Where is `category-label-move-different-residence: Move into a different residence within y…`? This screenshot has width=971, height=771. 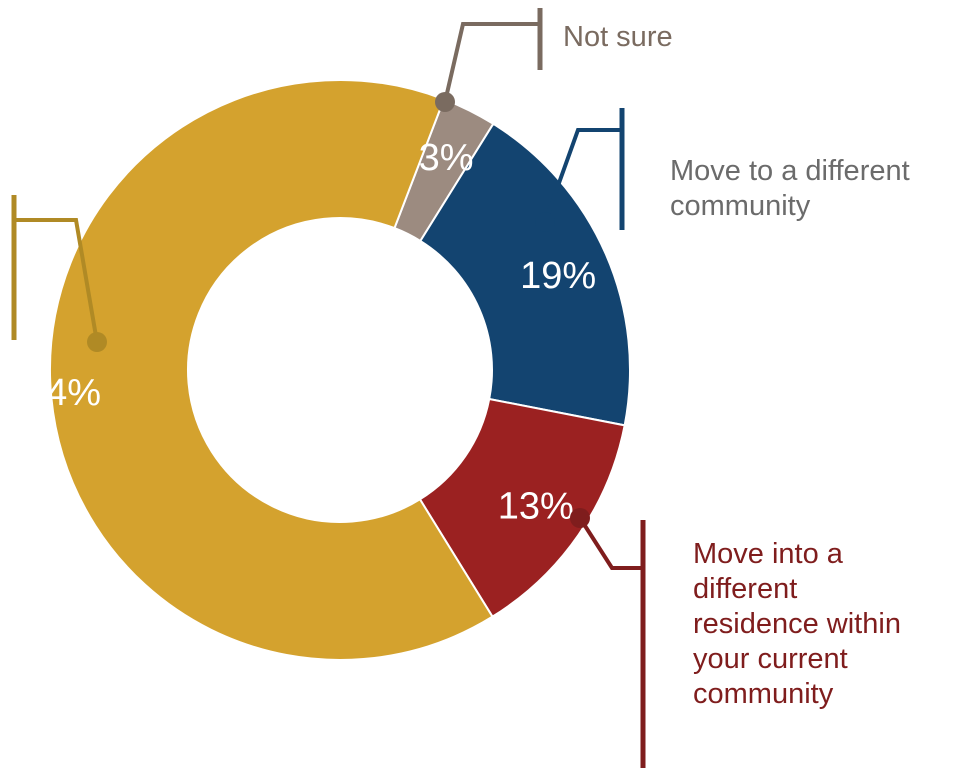 category-label-move-different-residence: Move into a different residence within y… is located at coordinates (797, 624).